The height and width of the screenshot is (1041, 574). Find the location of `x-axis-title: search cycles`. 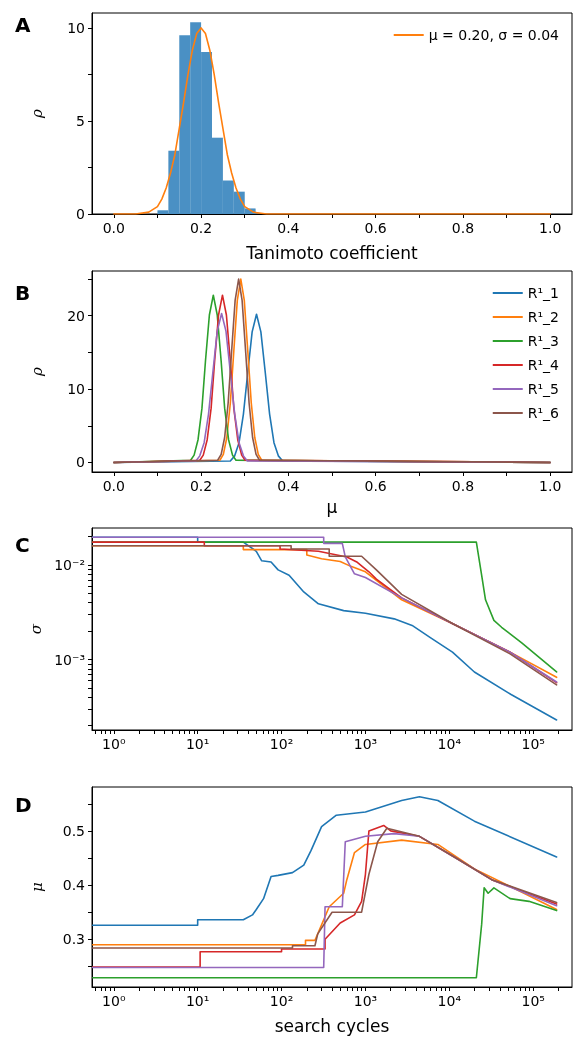

x-axis-title: search cycles is located at coordinates (332, 1025).